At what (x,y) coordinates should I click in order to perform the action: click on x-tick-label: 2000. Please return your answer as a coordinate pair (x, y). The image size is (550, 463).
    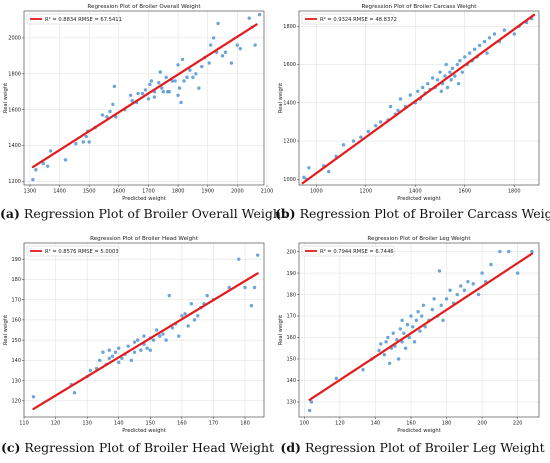
    Looking at the image, I should click on (237, 192).